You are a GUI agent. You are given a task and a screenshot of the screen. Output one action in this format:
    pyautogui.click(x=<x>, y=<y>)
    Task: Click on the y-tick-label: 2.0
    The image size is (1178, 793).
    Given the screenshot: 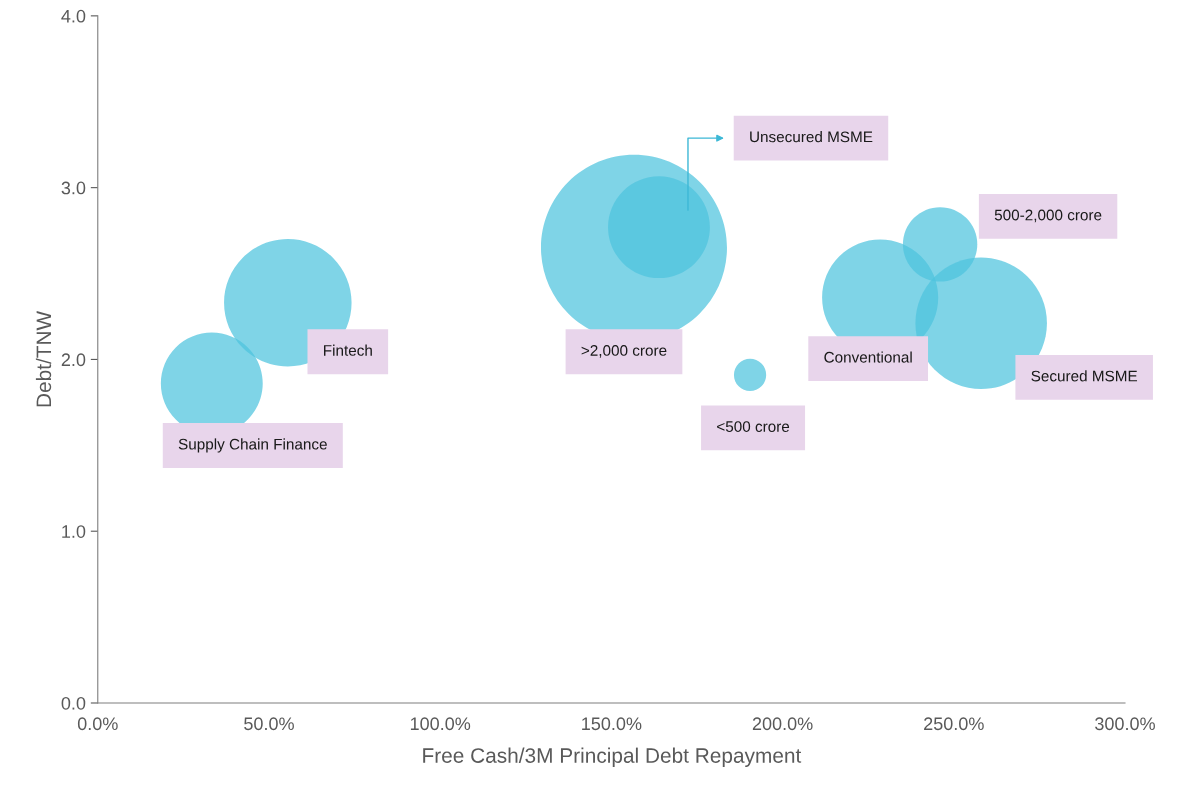 What is the action you would take?
    pyautogui.click(x=73, y=360)
    